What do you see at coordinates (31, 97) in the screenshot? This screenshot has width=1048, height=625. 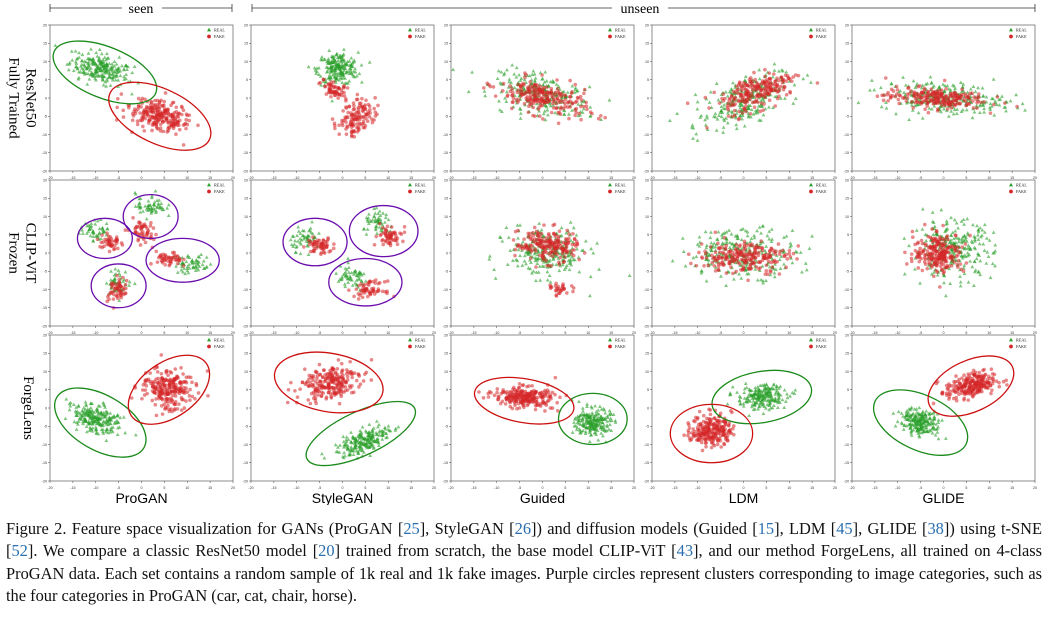 I see `row-label-line: ResNet50` at bounding box center [31, 97].